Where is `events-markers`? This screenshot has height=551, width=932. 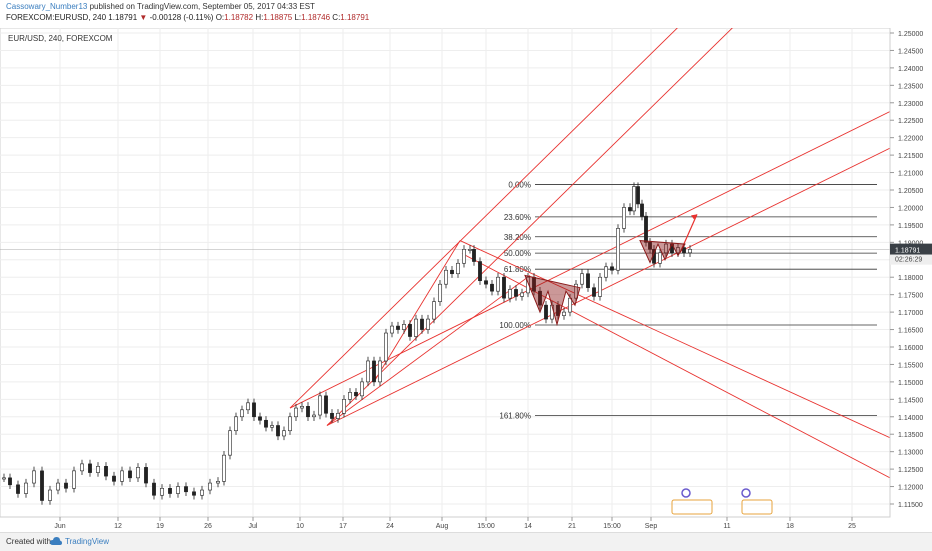 events-markers is located at coordinates (722, 501).